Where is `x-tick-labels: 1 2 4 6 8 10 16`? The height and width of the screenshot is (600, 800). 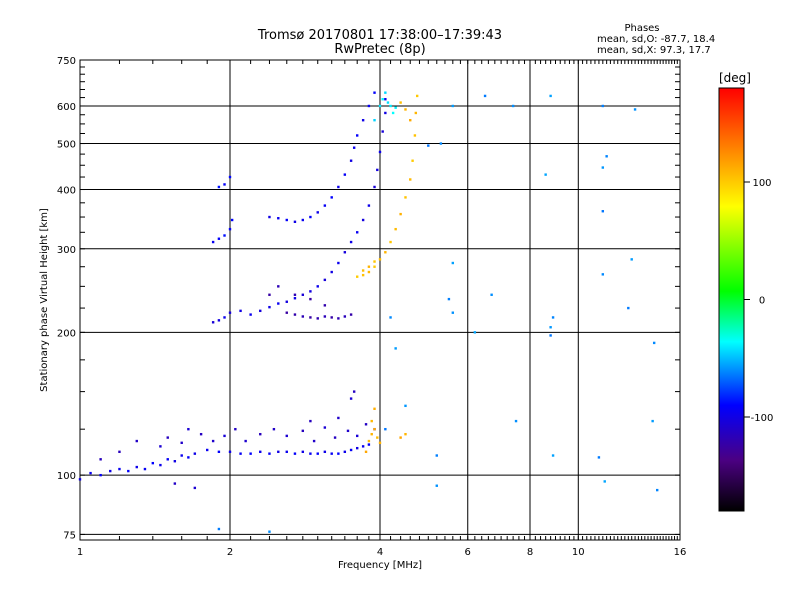 x-tick-labels: 1 2 4 6 8 10 16 is located at coordinates (382, 552).